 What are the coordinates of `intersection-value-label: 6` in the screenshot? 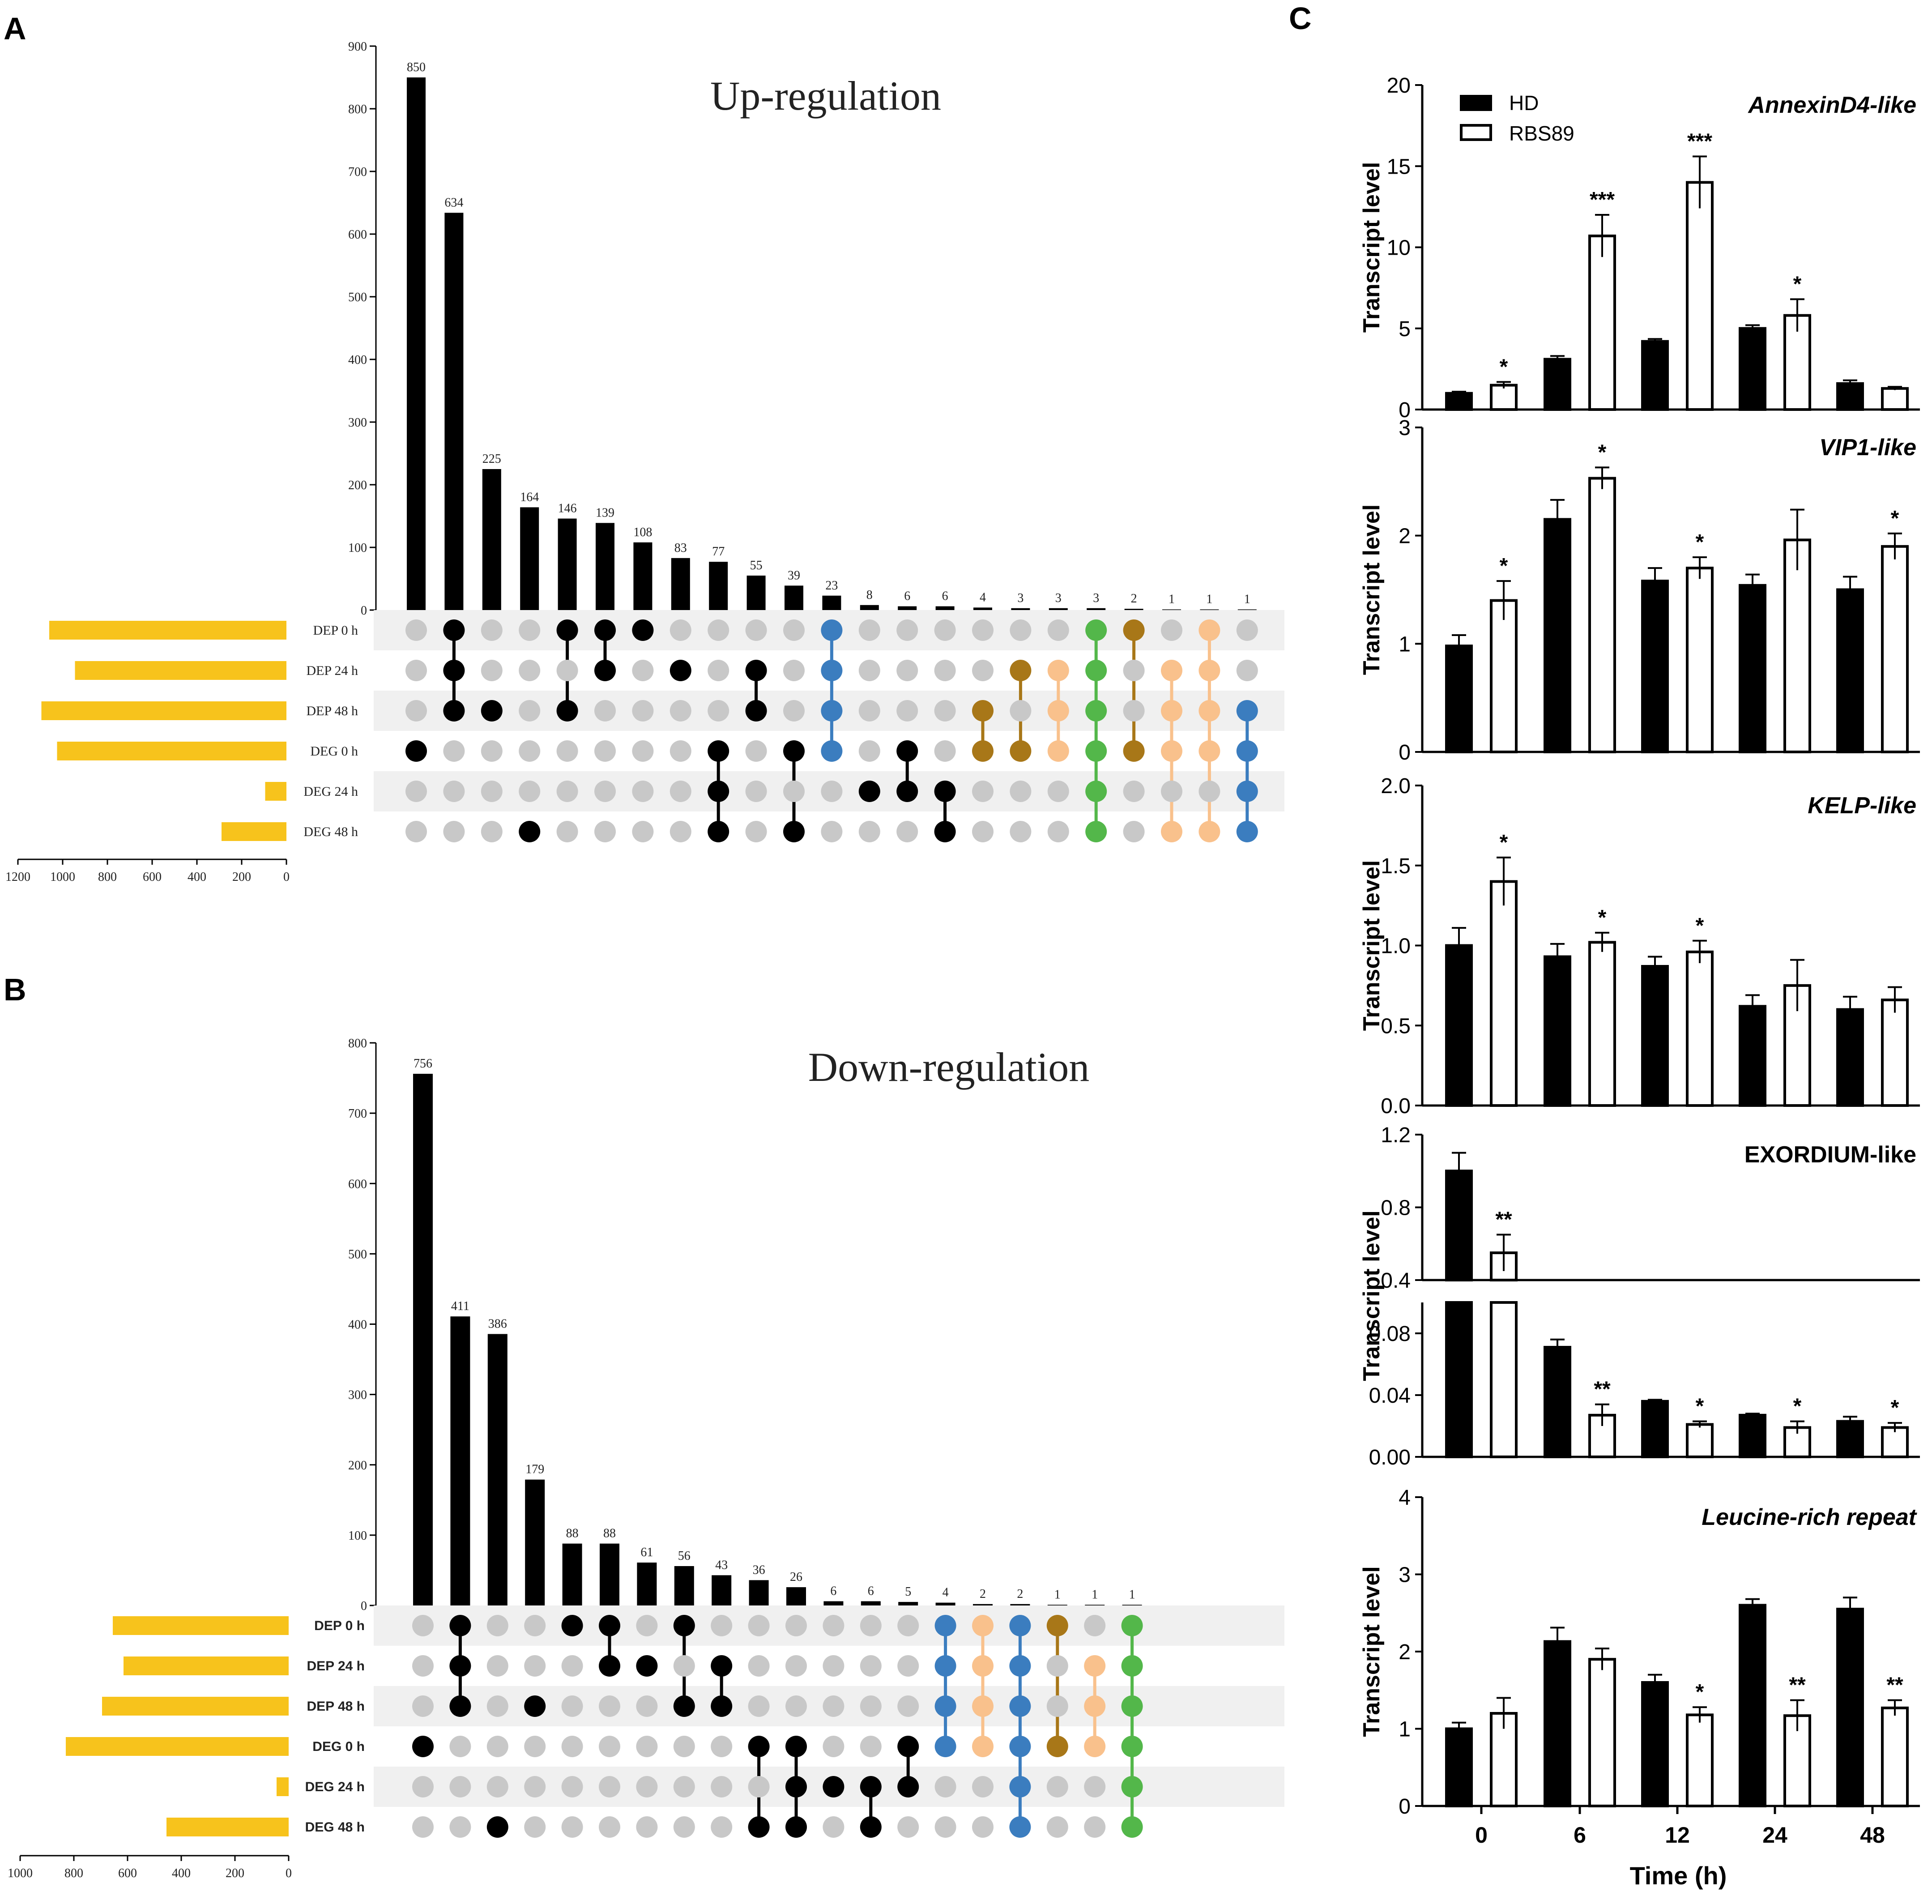 It's located at (833, 1591).